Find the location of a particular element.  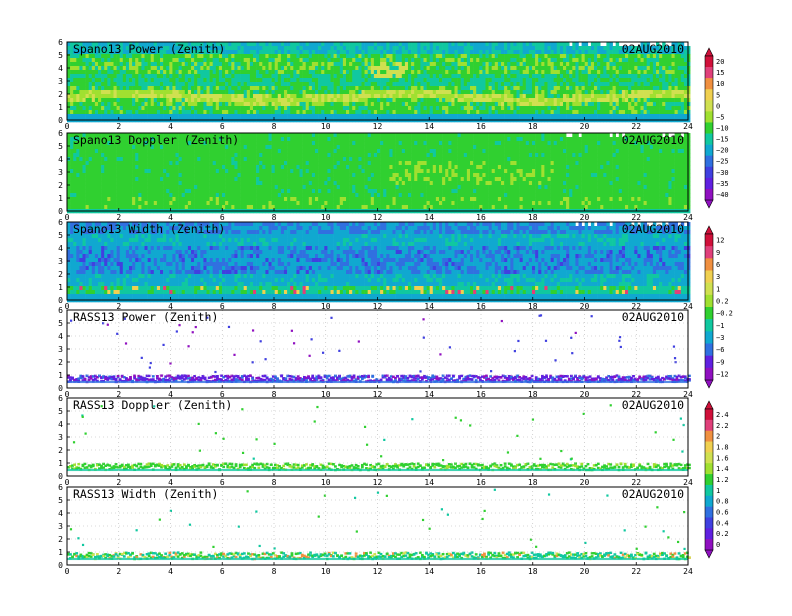

y-tick-label: 6 is located at coordinates (60, 133).